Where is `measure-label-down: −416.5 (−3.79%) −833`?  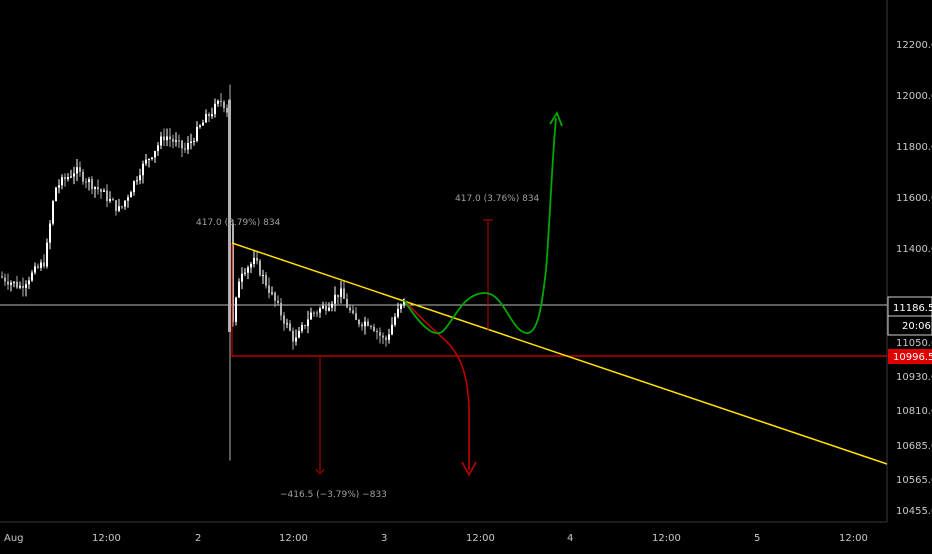
measure-label-down: −416.5 (−3.79%) −833 is located at coordinates (333, 495).